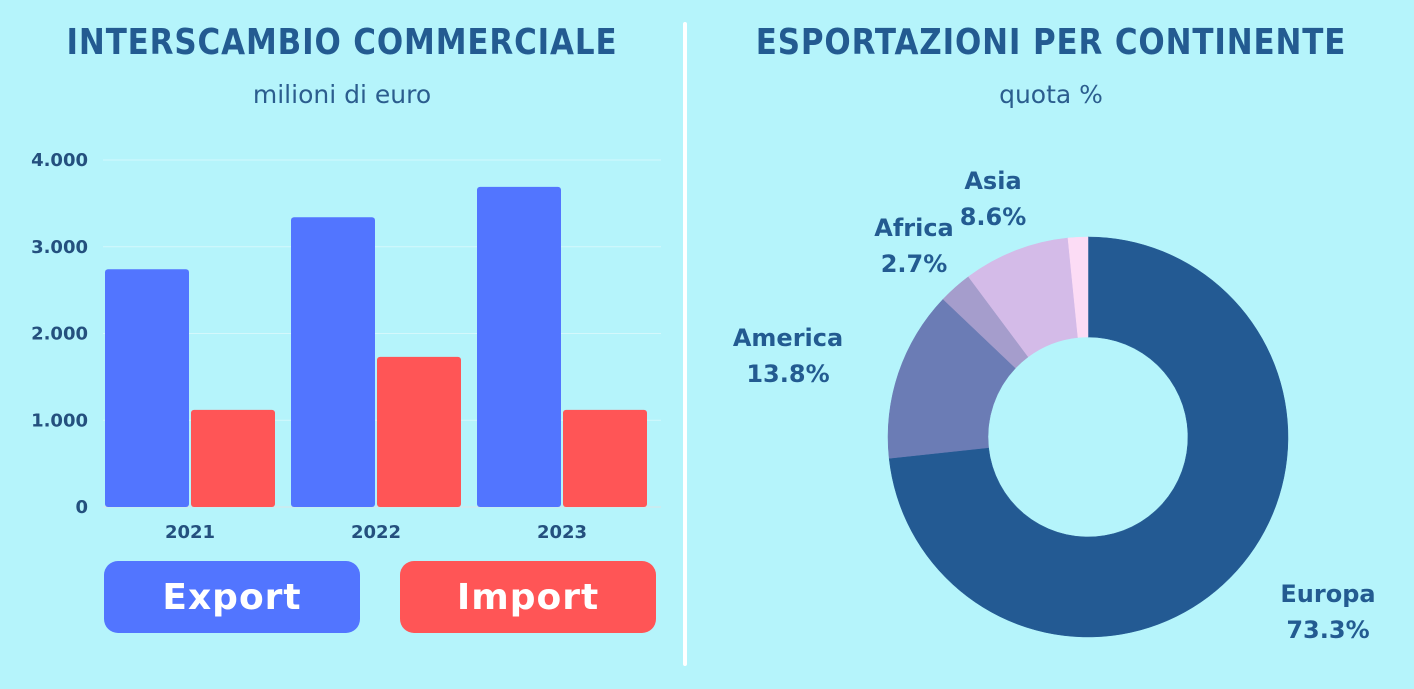 This screenshot has height=689, width=1414. I want to click on y-tick-label: 2.000, so click(59, 334).